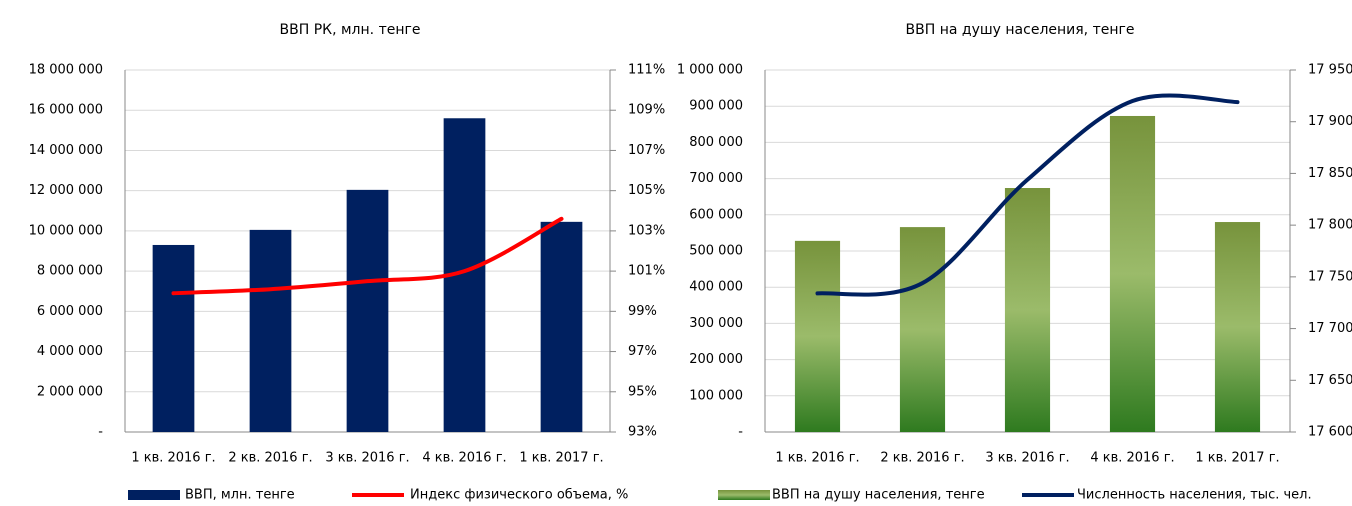  Describe the element at coordinates (642, 391) in the screenshot. I see `y2-tick-label: 95%` at that location.